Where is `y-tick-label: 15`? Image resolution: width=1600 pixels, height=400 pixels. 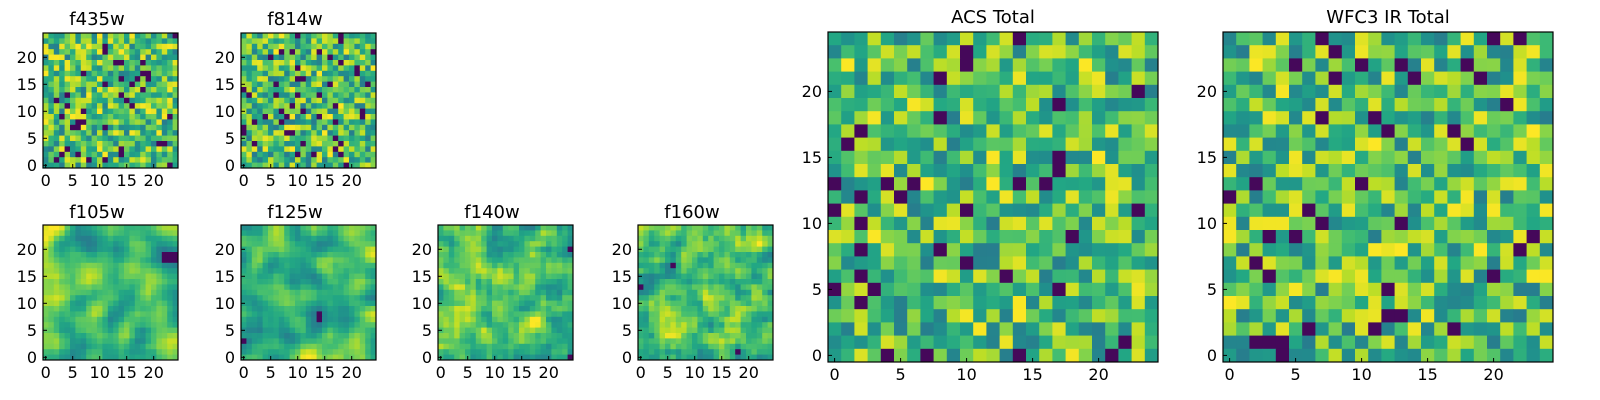
y-tick-label: 15 is located at coordinates (27, 276).